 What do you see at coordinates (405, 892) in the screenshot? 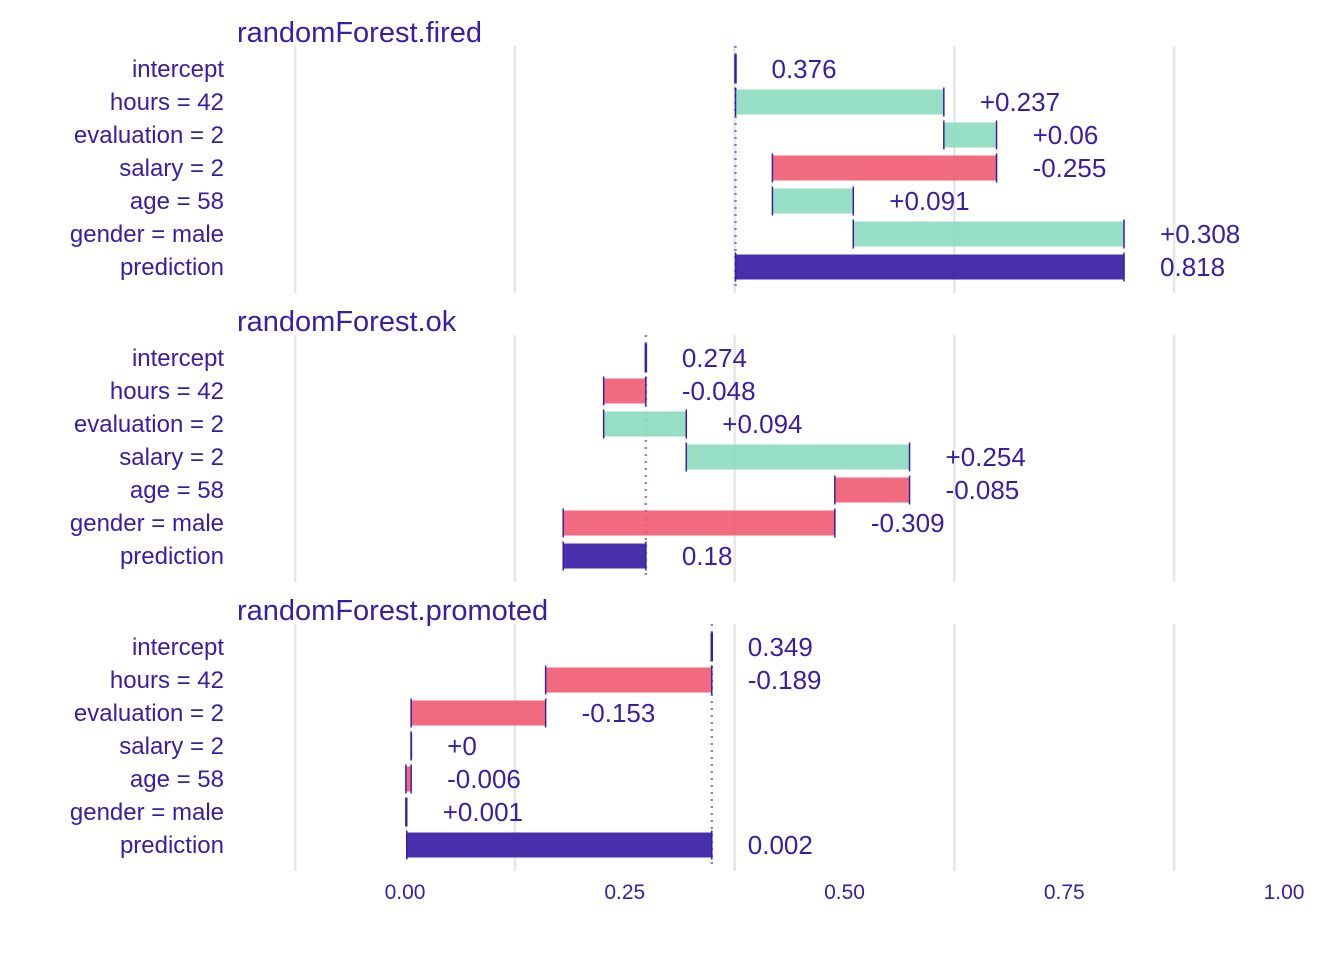
I see `x-tick-label: 0.00` at bounding box center [405, 892].